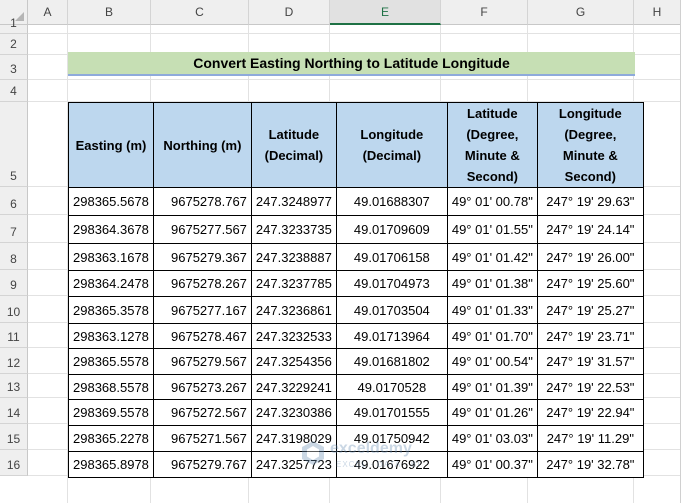 Image resolution: width=681 pixels, height=503 pixels. I want to click on table-cell: 49.01676922, so click(391, 464).